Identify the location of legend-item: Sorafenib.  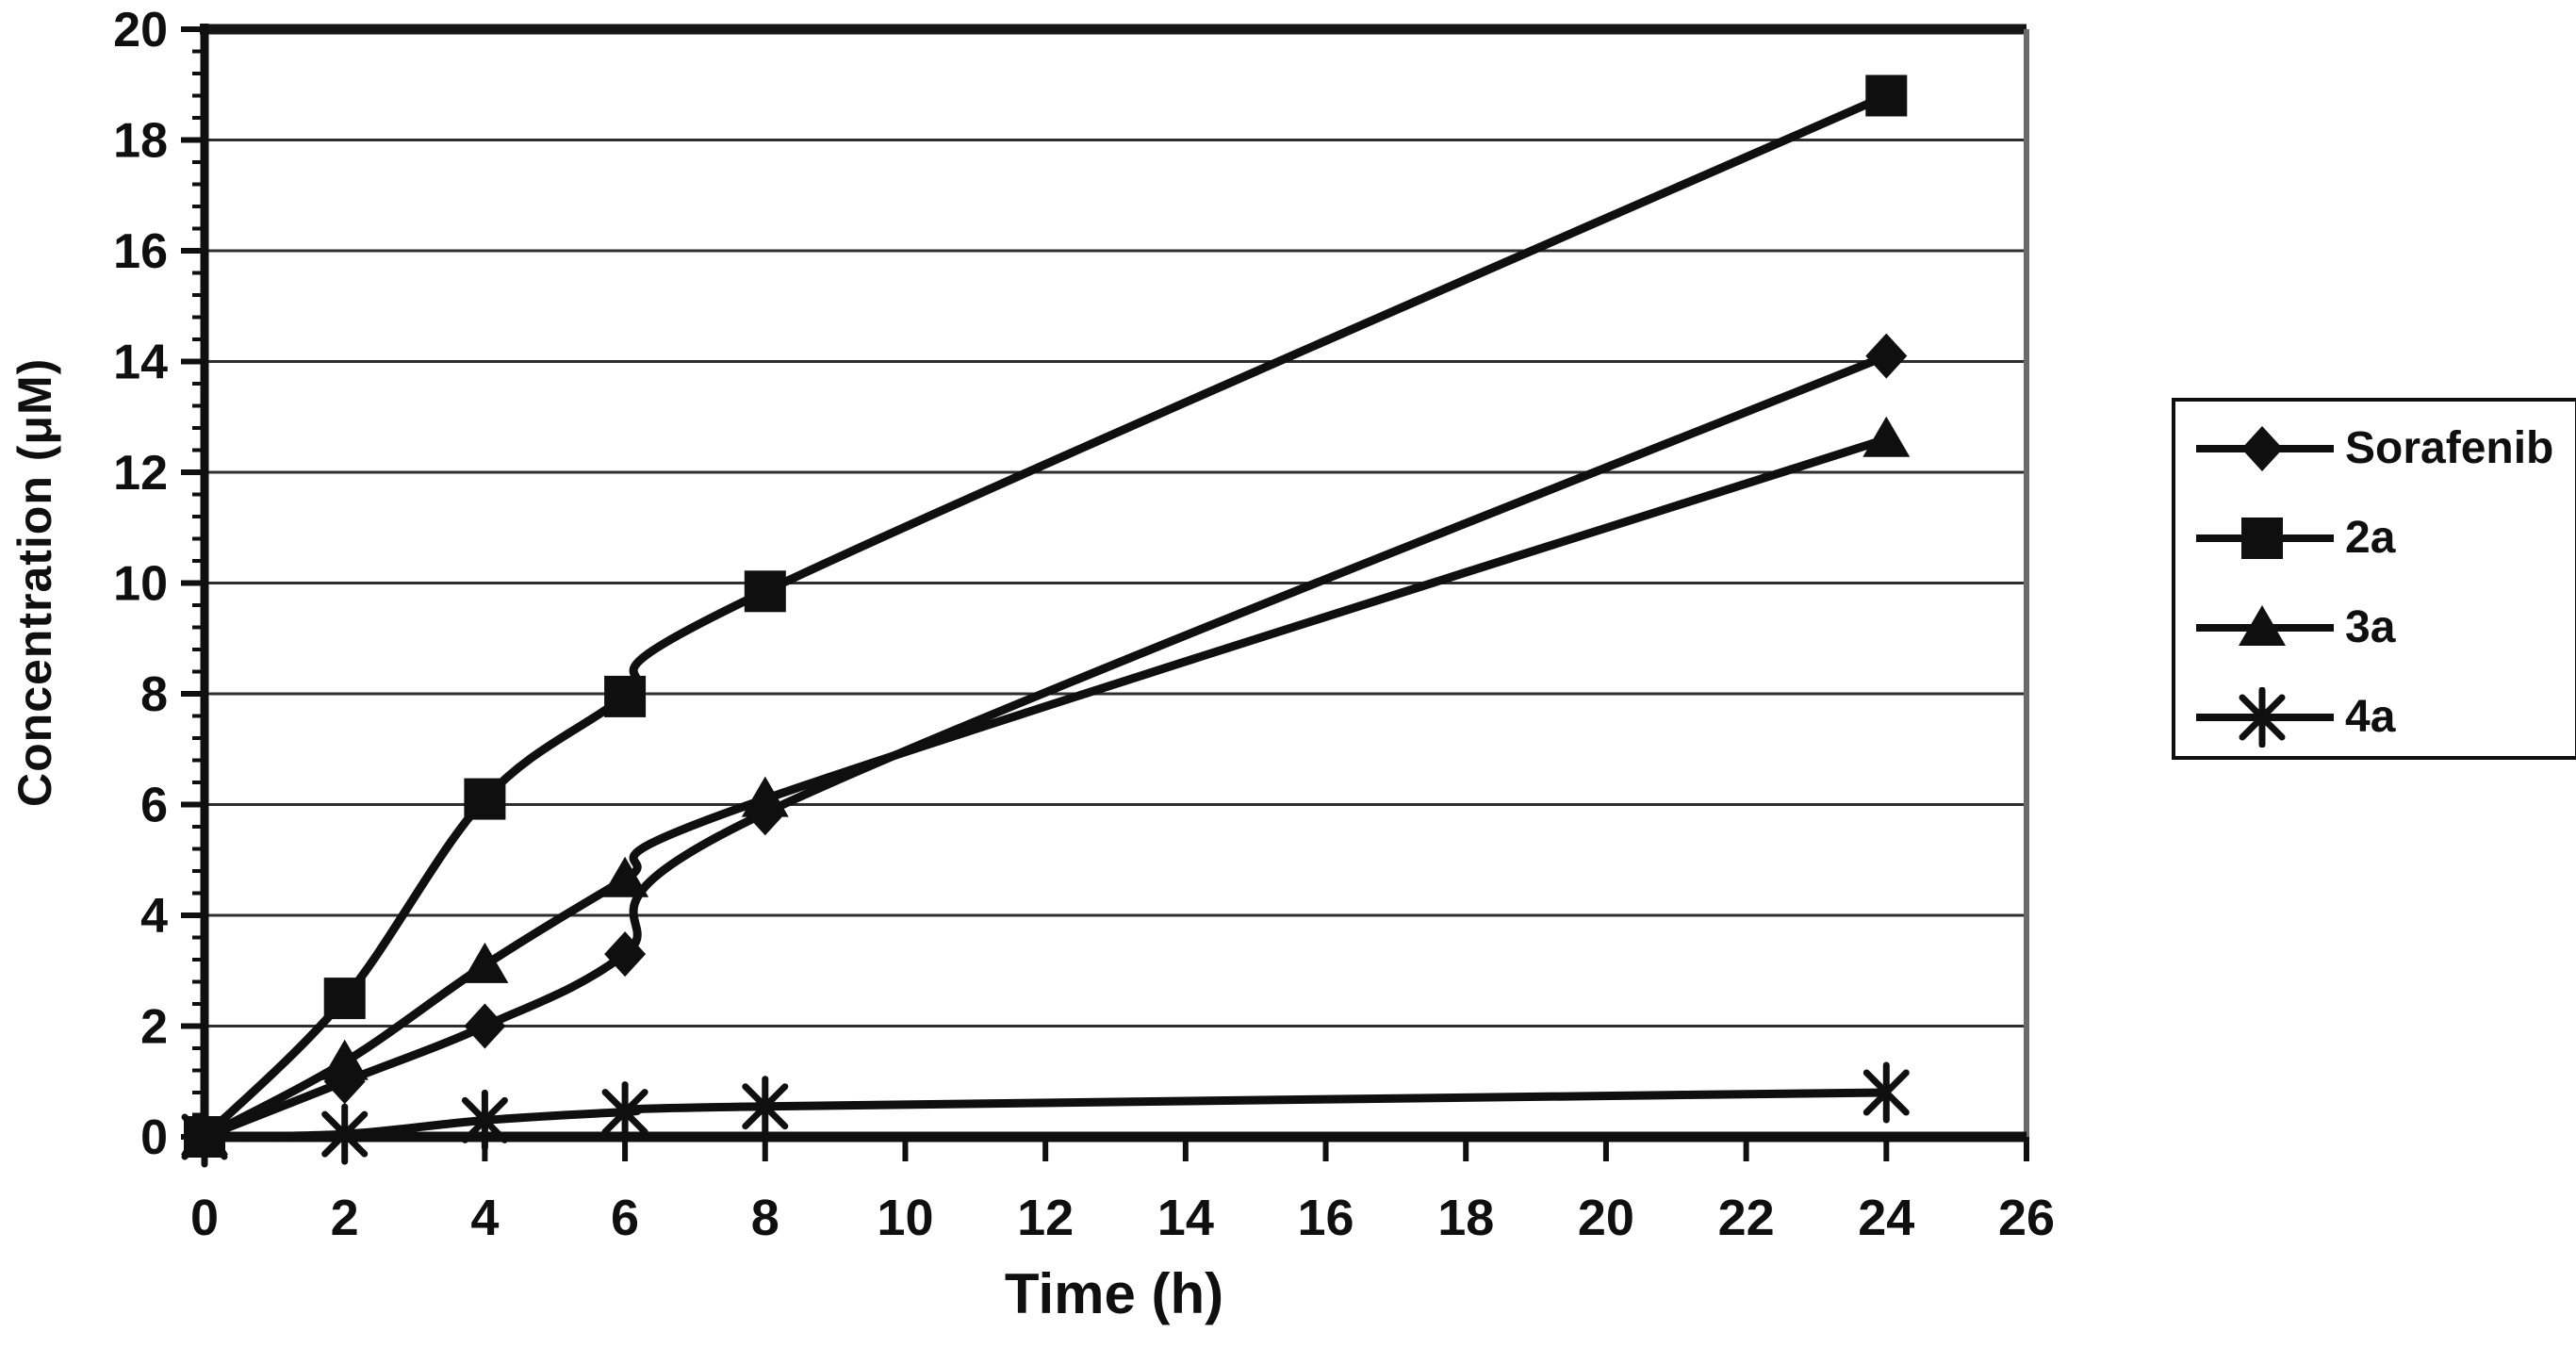
(2375, 448).